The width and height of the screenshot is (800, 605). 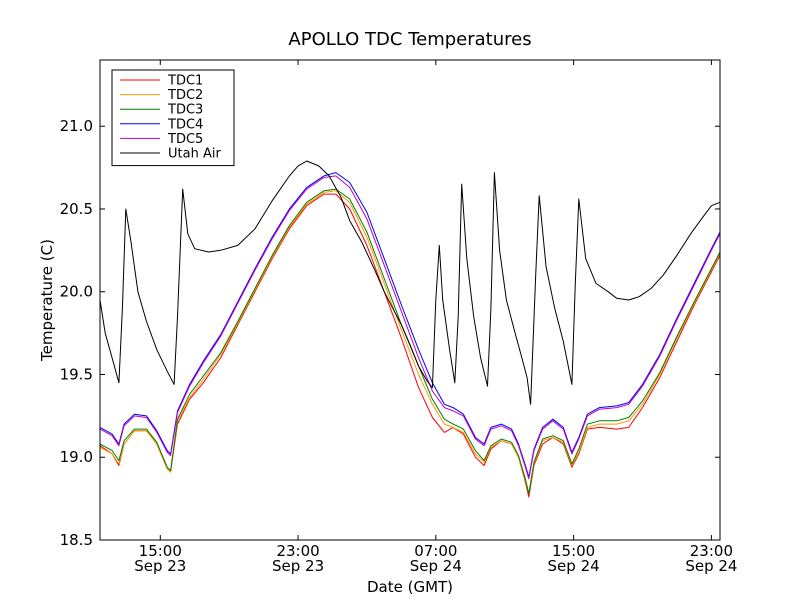 I want to click on legend-label: TDC4, so click(x=185, y=124).